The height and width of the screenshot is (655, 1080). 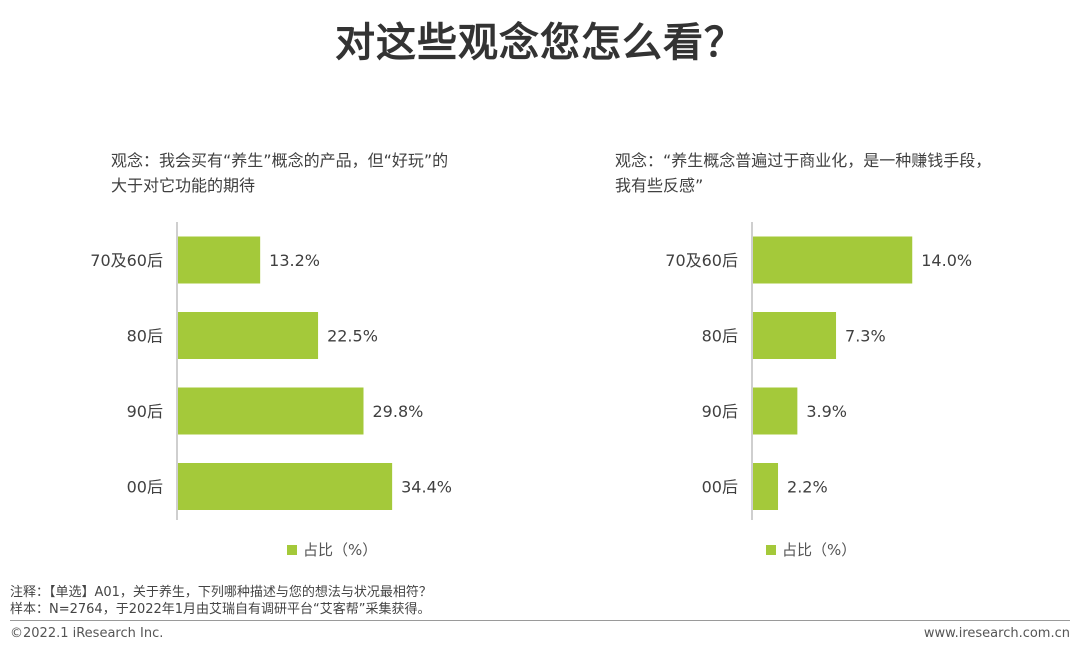 What do you see at coordinates (807, 487) in the screenshot?
I see `value-label: 2.2%` at bounding box center [807, 487].